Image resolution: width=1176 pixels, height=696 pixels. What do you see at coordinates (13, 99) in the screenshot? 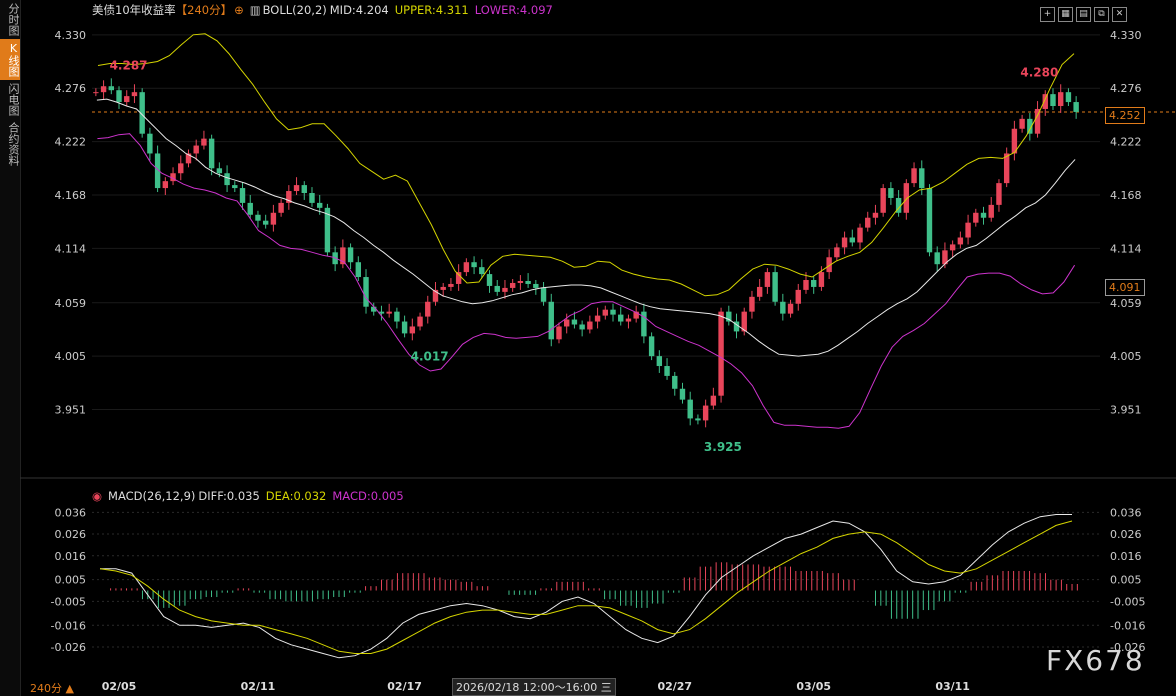
I see `tab-flash: 闪电图` at bounding box center [13, 99].